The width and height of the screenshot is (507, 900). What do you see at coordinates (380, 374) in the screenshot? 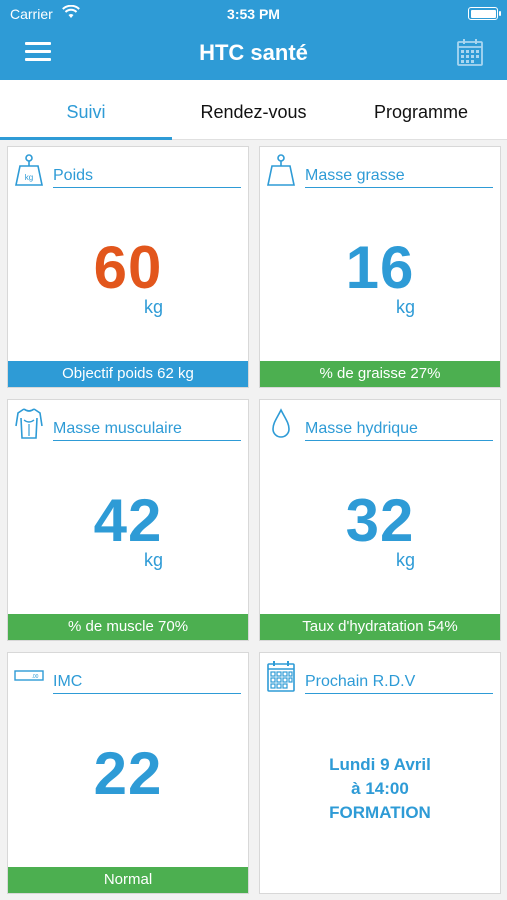
I see `card-footer: % de graisse 27%` at bounding box center [380, 374].